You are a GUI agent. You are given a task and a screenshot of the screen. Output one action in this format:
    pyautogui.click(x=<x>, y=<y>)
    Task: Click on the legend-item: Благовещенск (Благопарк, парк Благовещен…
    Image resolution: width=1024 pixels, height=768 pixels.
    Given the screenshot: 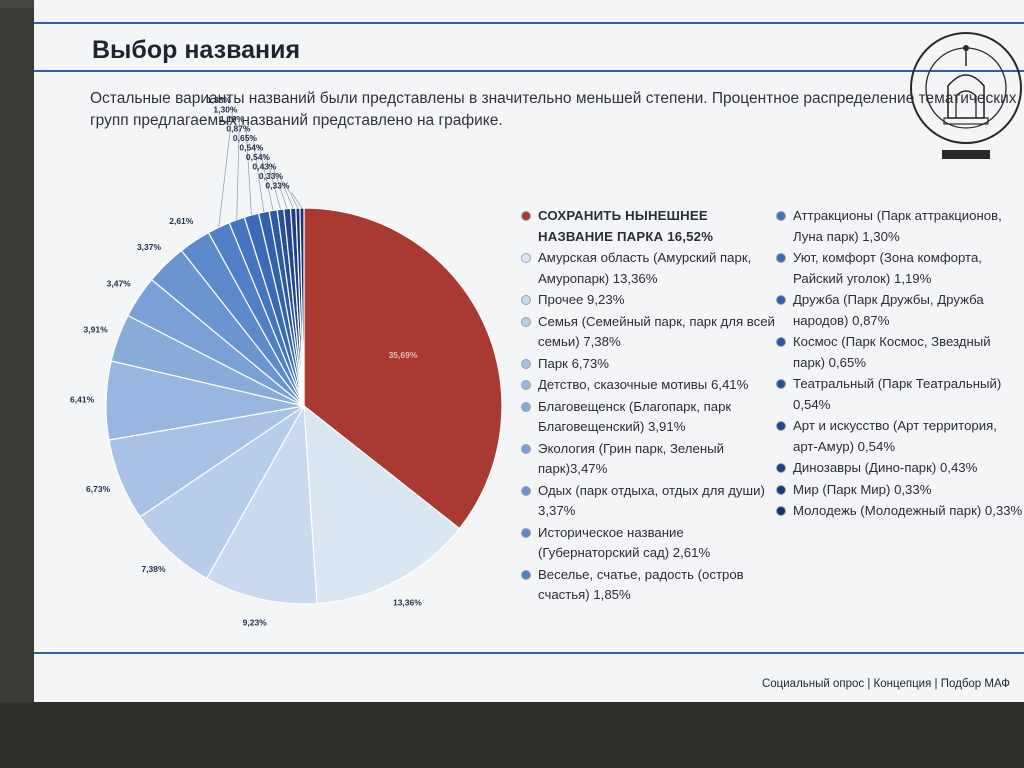 What is the action you would take?
    pyautogui.click(x=651, y=417)
    